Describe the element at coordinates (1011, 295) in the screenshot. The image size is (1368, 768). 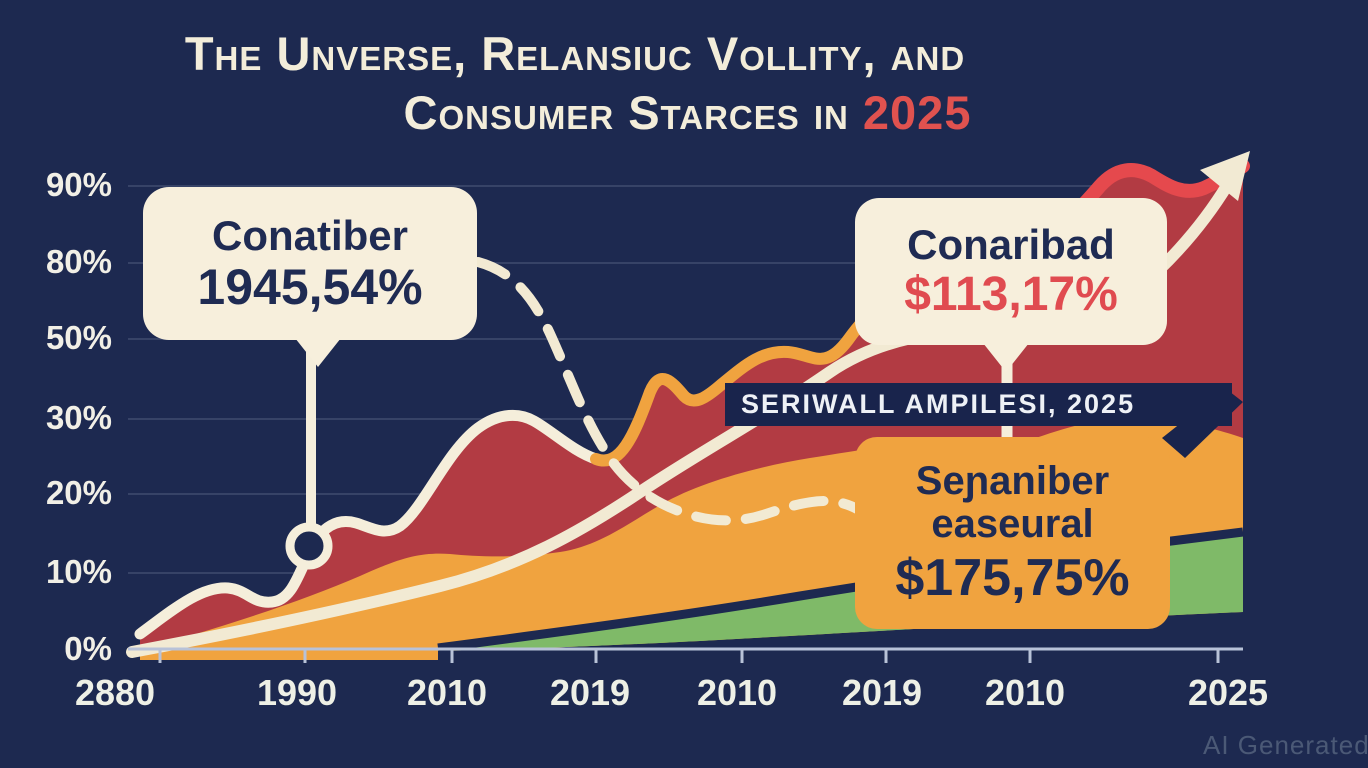
I see `callout-right-value: $113,17%` at that location.